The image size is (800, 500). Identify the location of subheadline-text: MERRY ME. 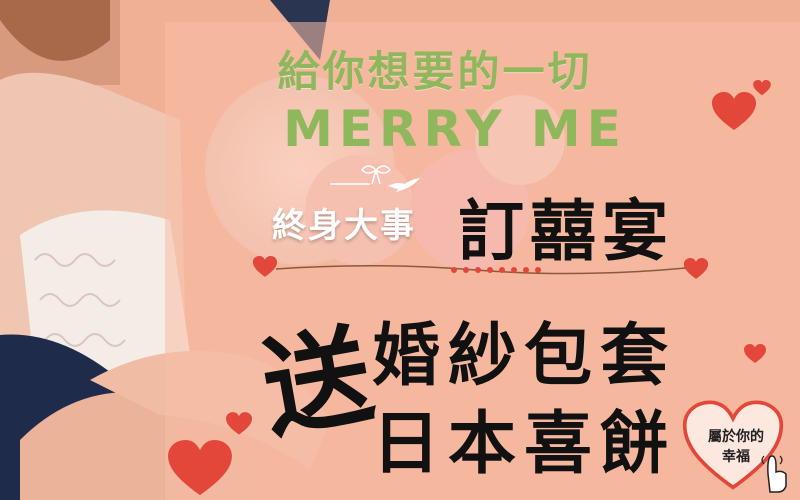
(455, 129).